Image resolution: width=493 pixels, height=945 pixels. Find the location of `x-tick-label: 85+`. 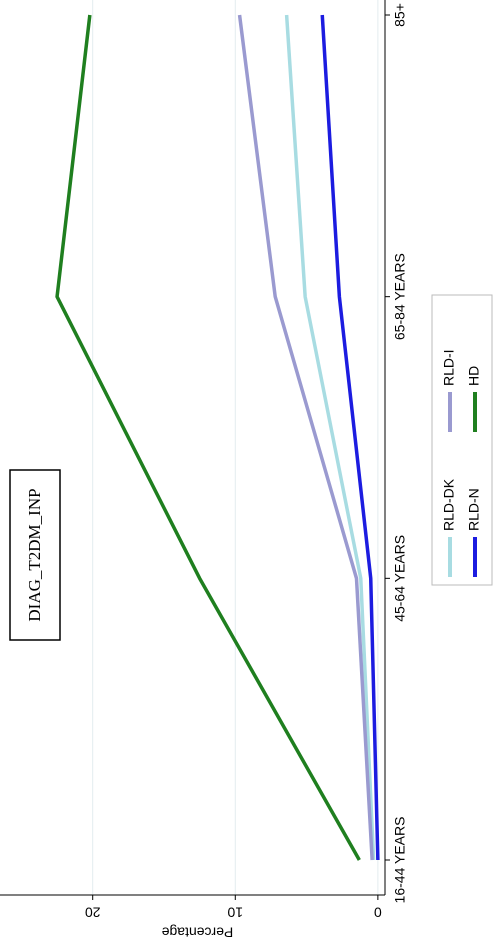

x-tick-label: 85+ is located at coordinates (400, 15).